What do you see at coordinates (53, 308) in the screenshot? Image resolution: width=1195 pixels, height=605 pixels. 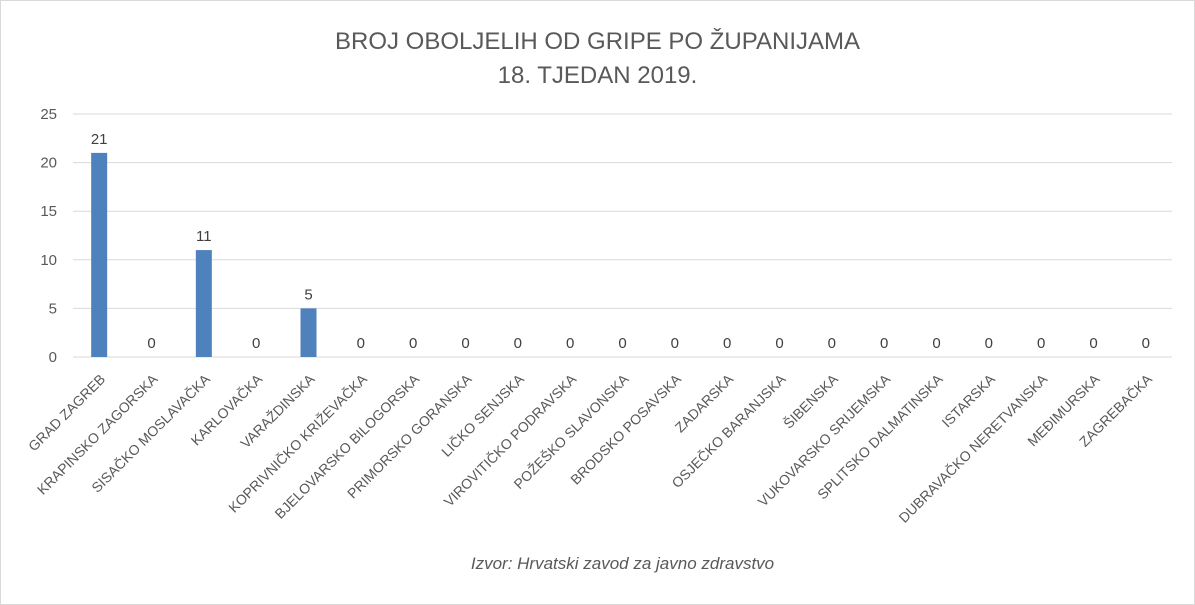 I see `y-tick-label: 5` at bounding box center [53, 308].